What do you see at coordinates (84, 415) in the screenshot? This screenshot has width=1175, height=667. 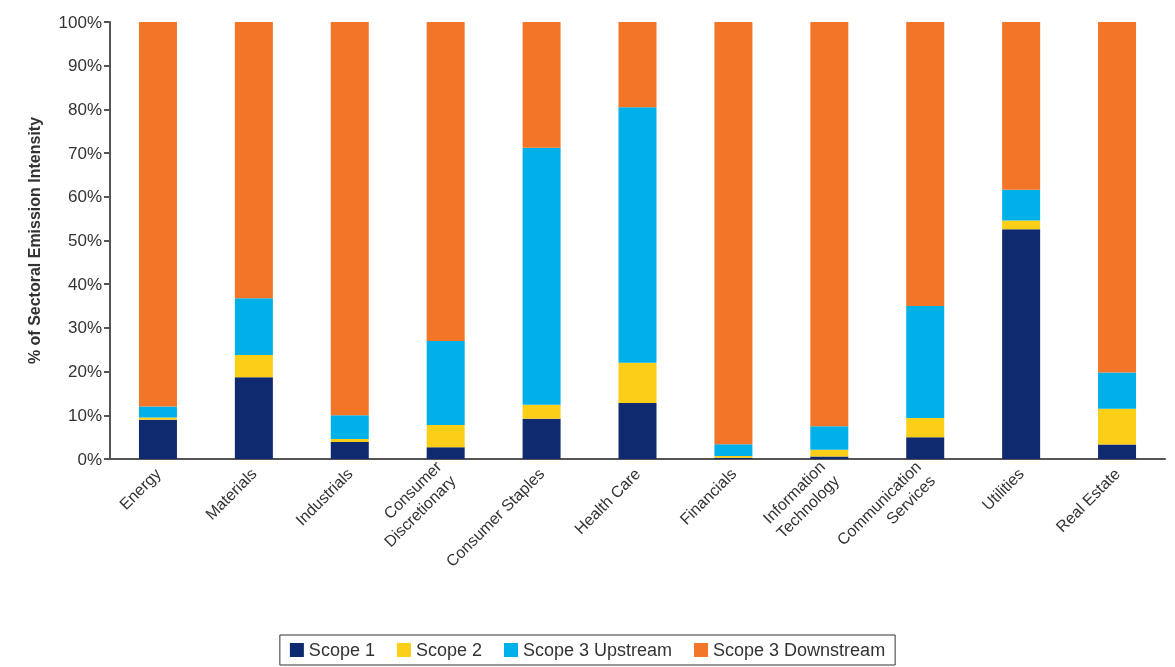 I see `y-tick-label: 10%` at bounding box center [84, 415].